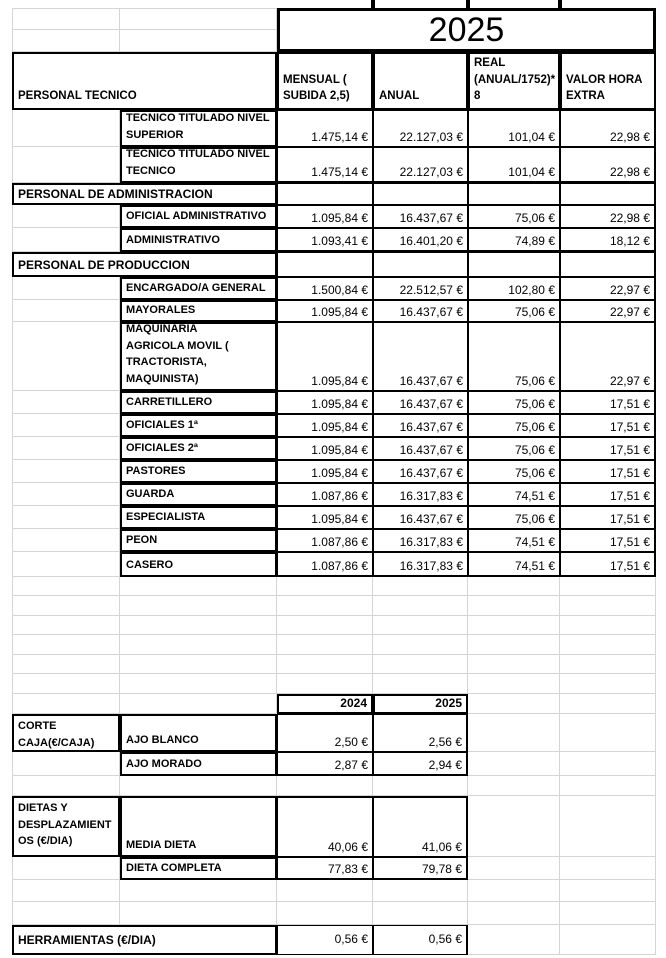 The width and height of the screenshot is (666, 958). Describe the element at coordinates (198, 826) in the screenshot. I see `row-label-cell: MEDIA DIETA` at that location.